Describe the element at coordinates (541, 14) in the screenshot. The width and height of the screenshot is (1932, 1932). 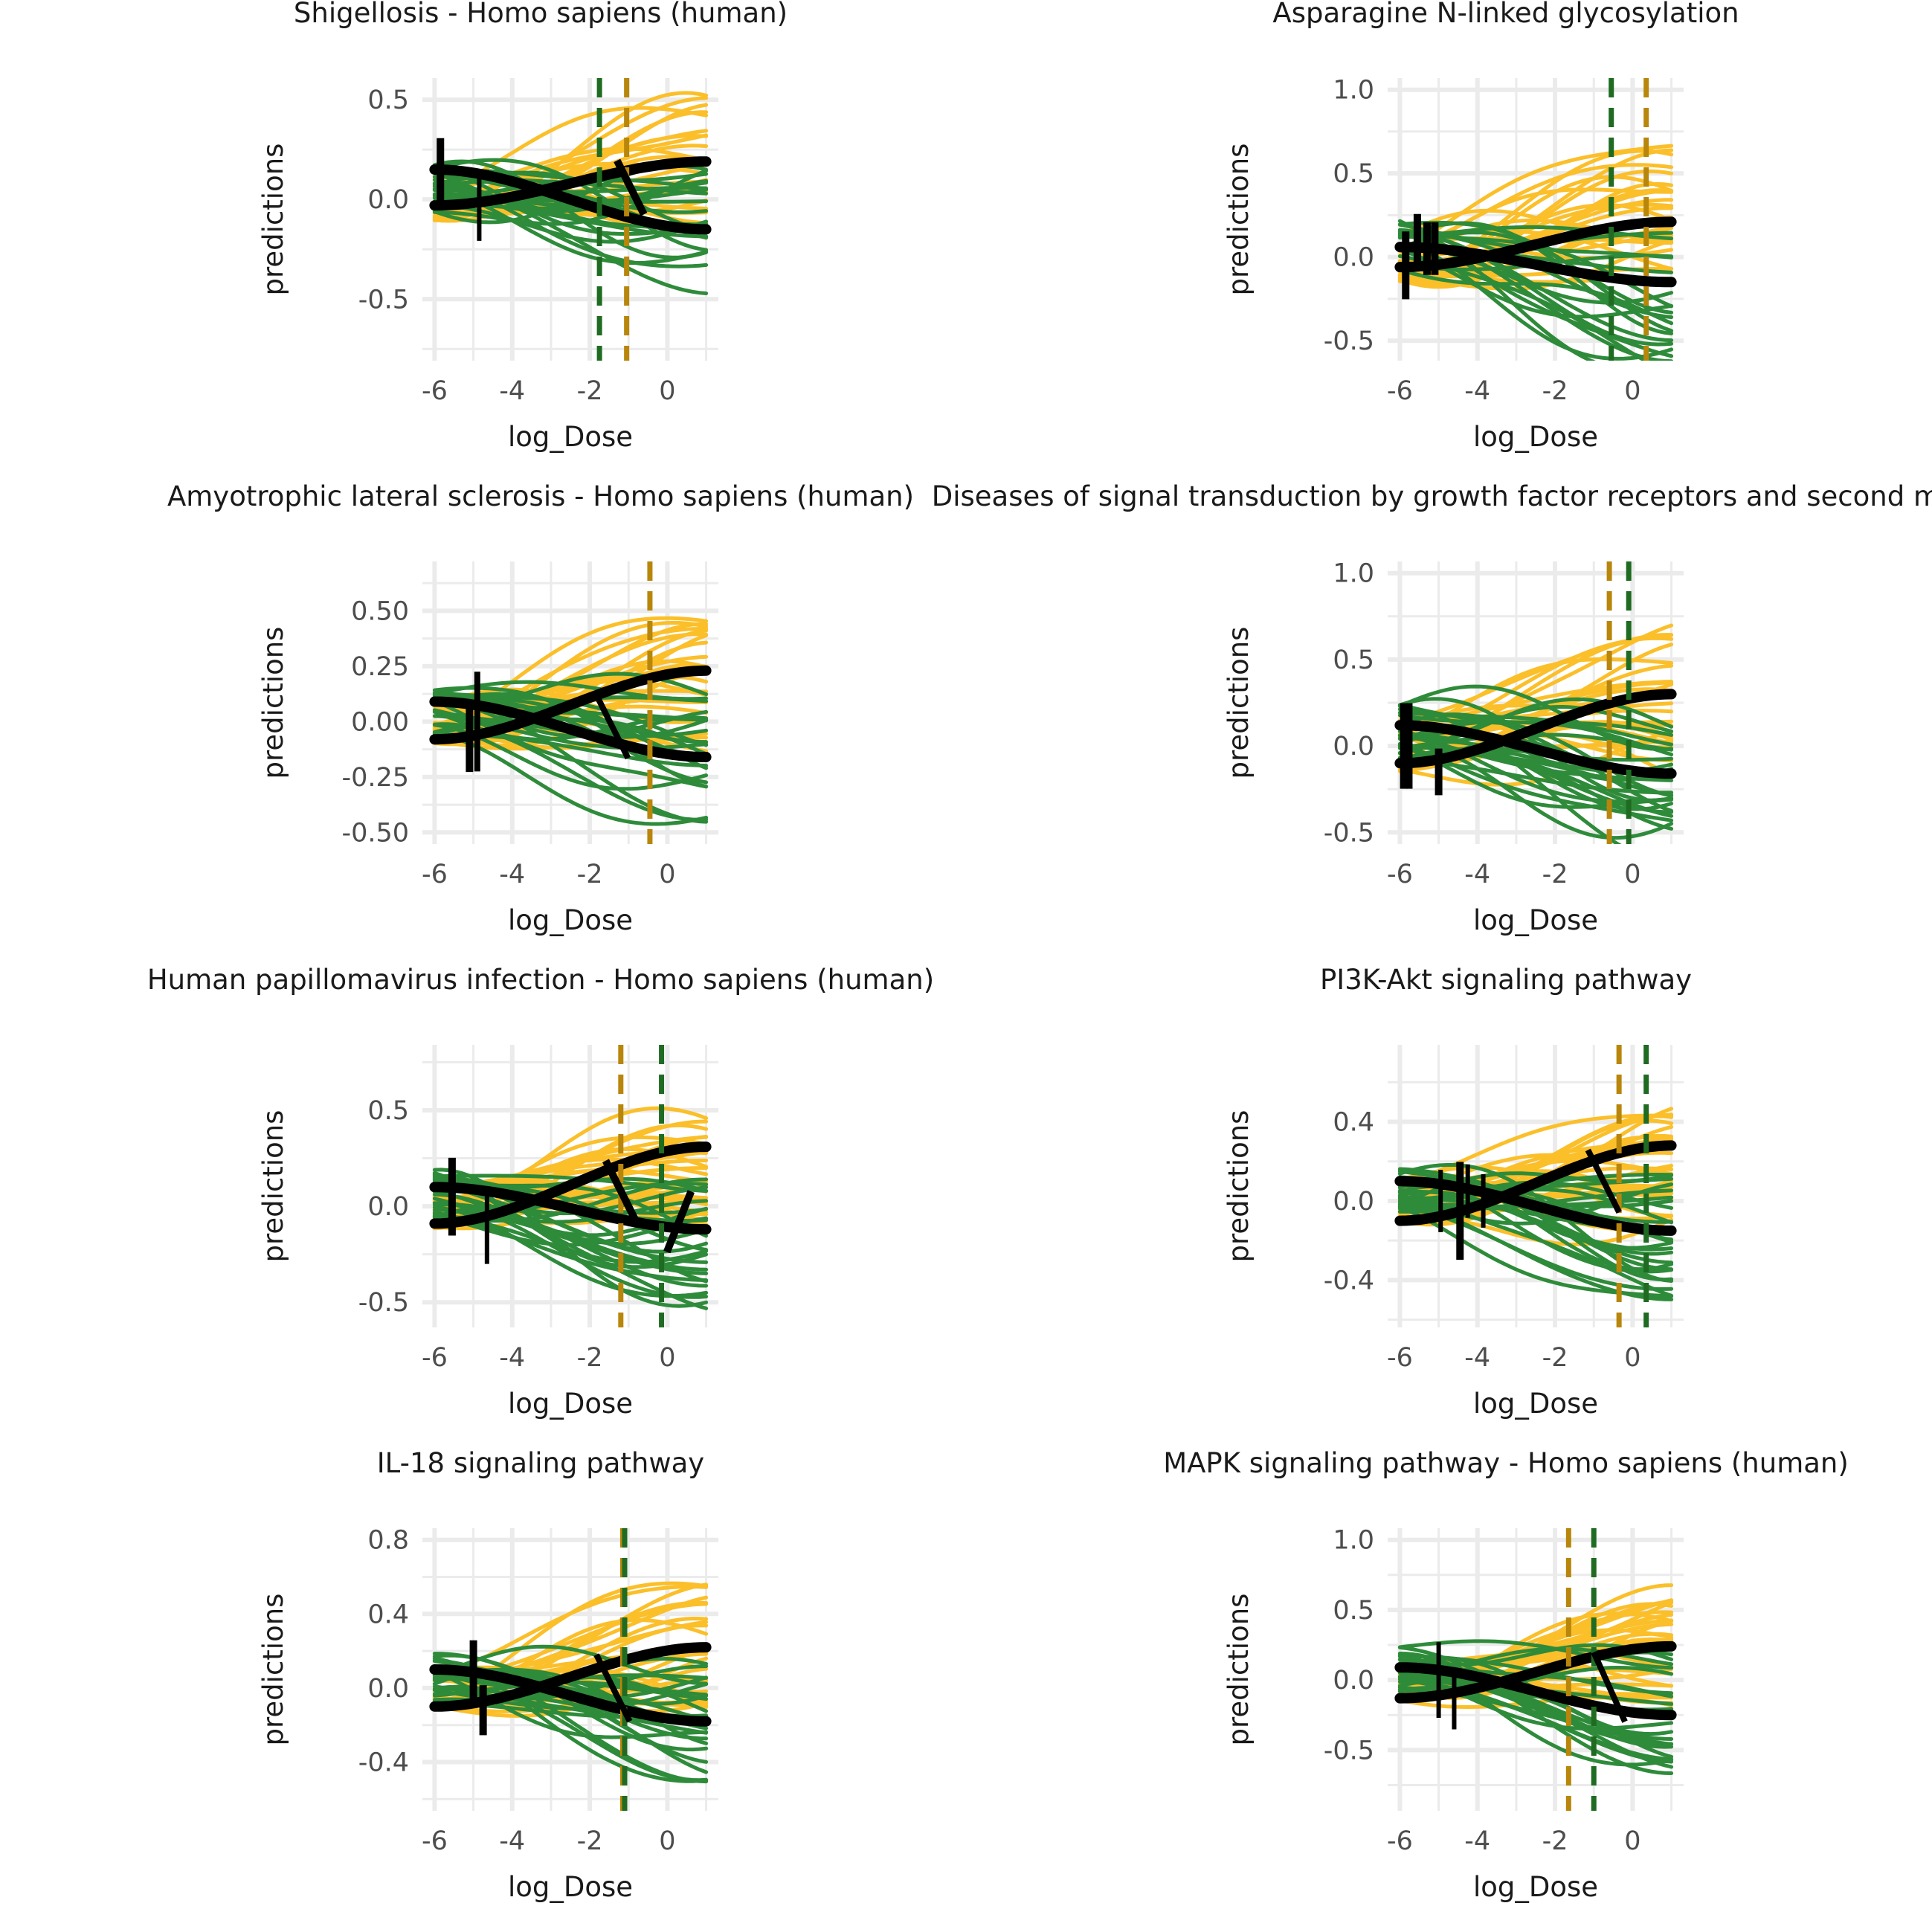
I see `panel-title: Shigellosis - Homo sapiens (human)` at that location.